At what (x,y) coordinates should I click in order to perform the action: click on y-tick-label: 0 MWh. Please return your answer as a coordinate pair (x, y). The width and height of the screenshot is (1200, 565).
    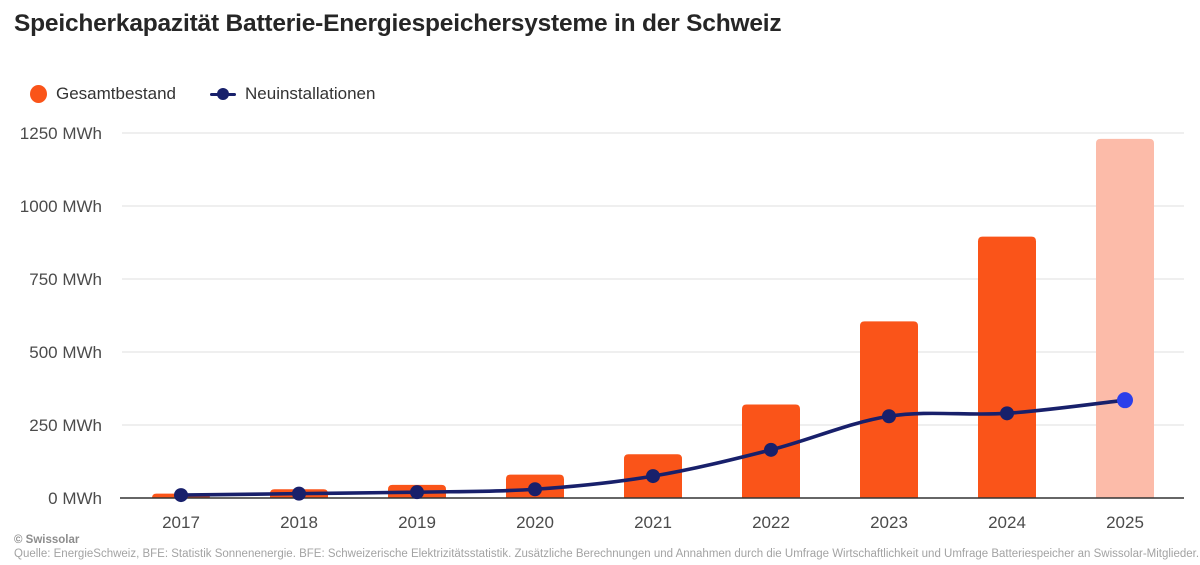
    Looking at the image, I should click on (75, 498).